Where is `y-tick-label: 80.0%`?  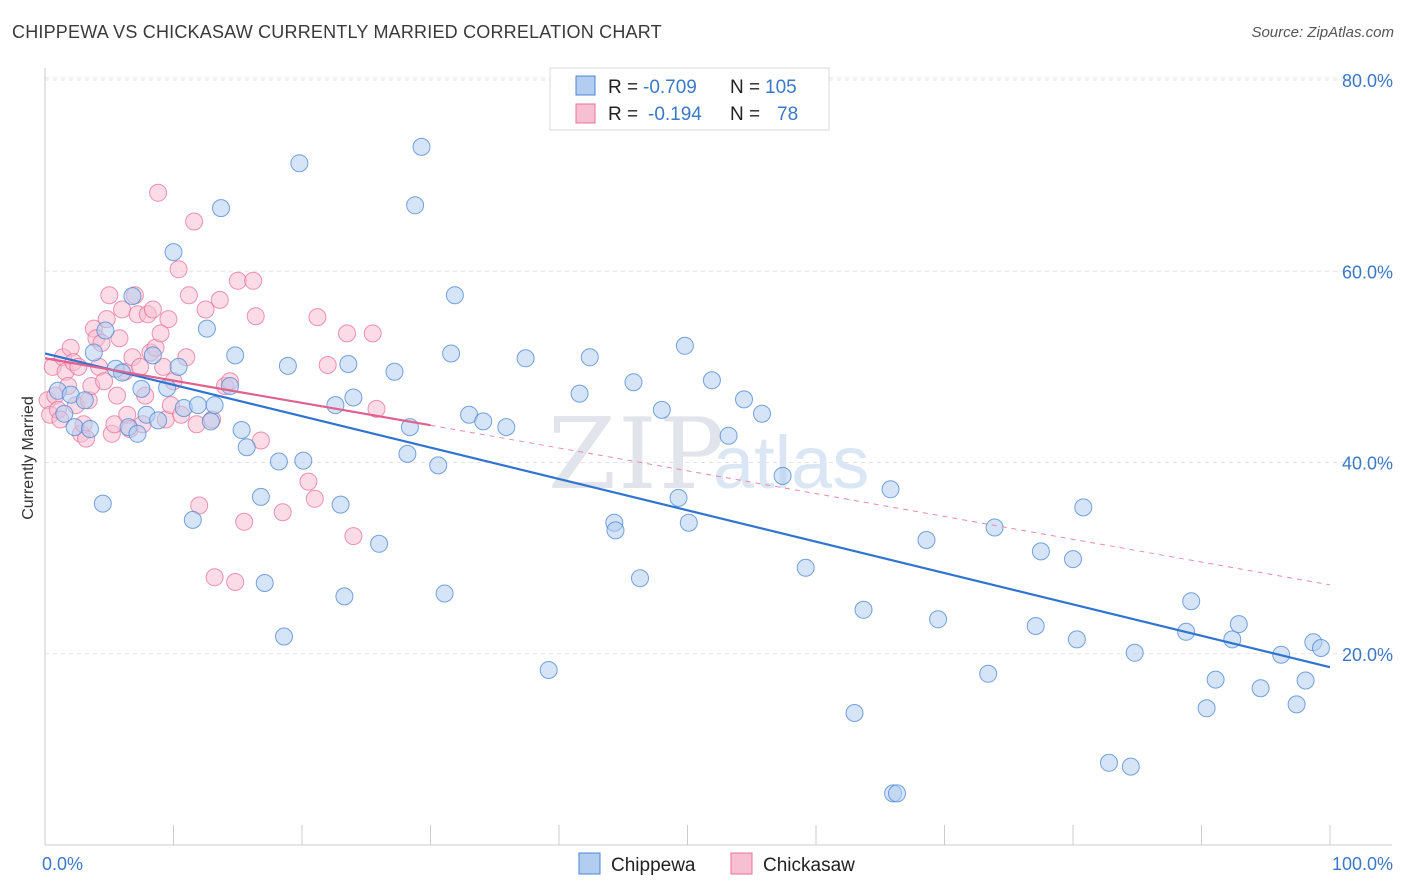 y-tick-label: 80.0% is located at coordinates (1367, 81).